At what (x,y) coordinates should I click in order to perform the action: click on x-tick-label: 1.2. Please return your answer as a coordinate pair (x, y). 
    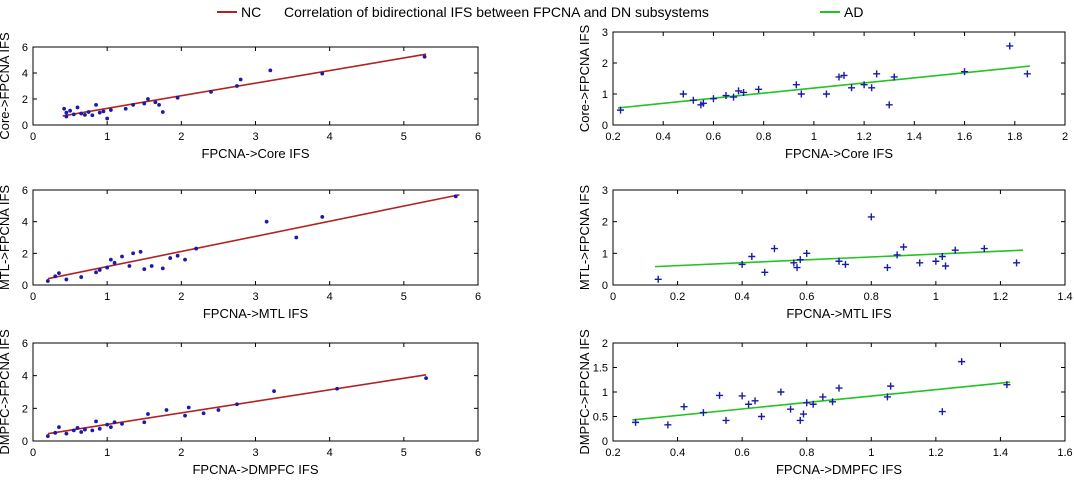
    Looking at the image, I should click on (863, 137).